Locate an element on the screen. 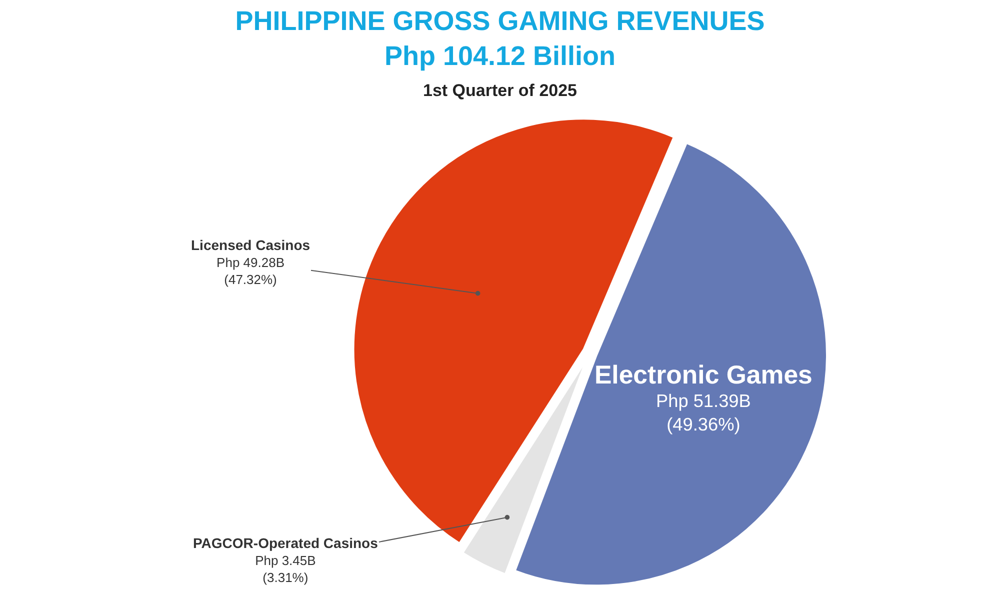 This screenshot has width=1000, height=600. chart-title: PHILIPPINE GROSS GAMING REVENUES Php 104.12 Billion is located at coordinates (500, 39).